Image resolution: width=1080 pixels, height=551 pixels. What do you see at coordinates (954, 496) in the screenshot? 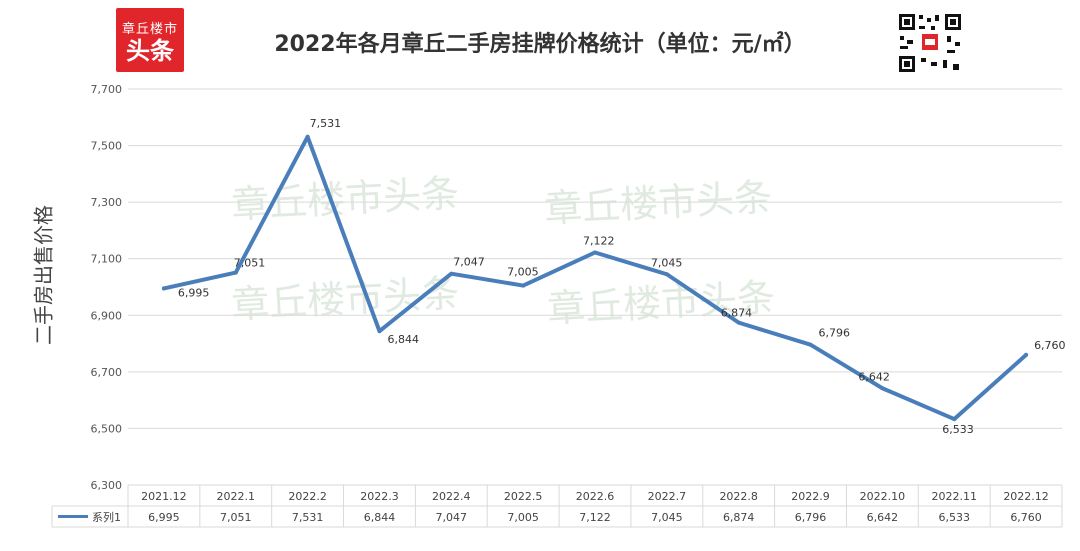
I see `x-tick-label: 2022.11` at bounding box center [954, 496].